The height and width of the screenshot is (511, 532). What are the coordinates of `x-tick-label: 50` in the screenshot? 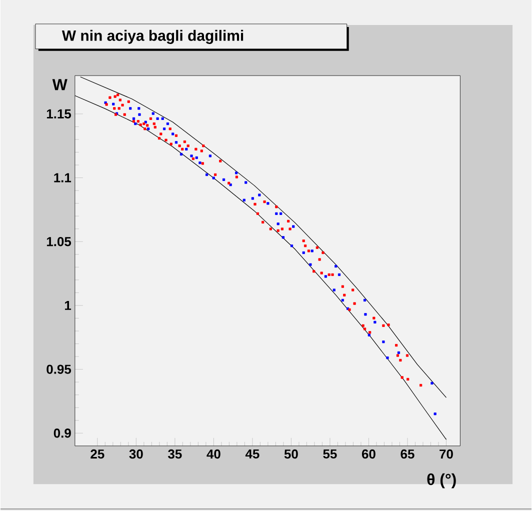 It's located at (291, 454).